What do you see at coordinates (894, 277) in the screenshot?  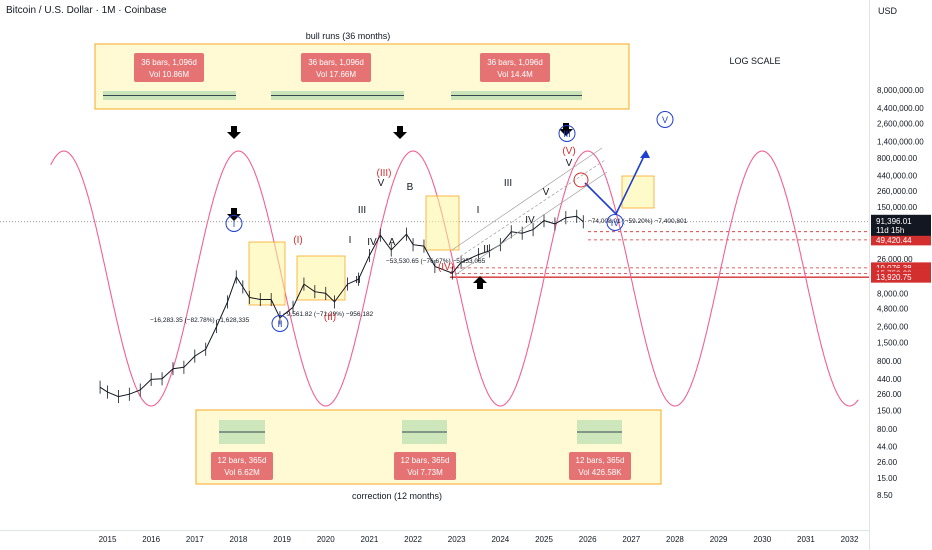 I see `level-tag-label: 13,920.75` at bounding box center [894, 277].